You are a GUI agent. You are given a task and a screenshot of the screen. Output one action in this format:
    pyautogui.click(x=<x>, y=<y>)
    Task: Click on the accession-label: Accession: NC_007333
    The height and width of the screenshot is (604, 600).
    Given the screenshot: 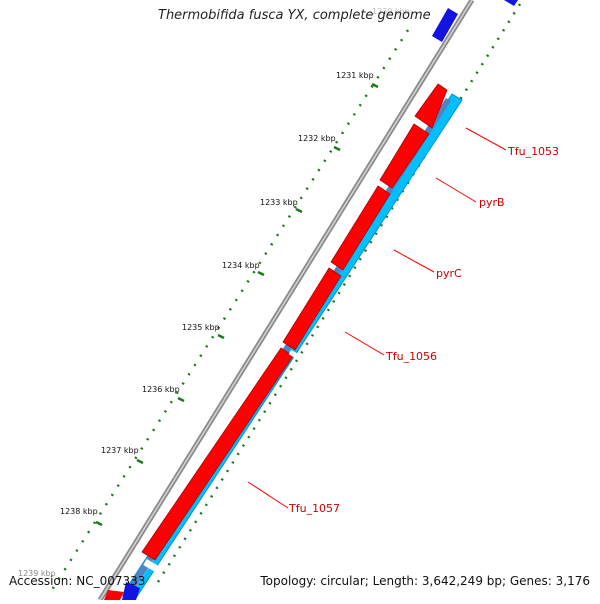 What is the action you would take?
    pyautogui.click(x=77, y=581)
    